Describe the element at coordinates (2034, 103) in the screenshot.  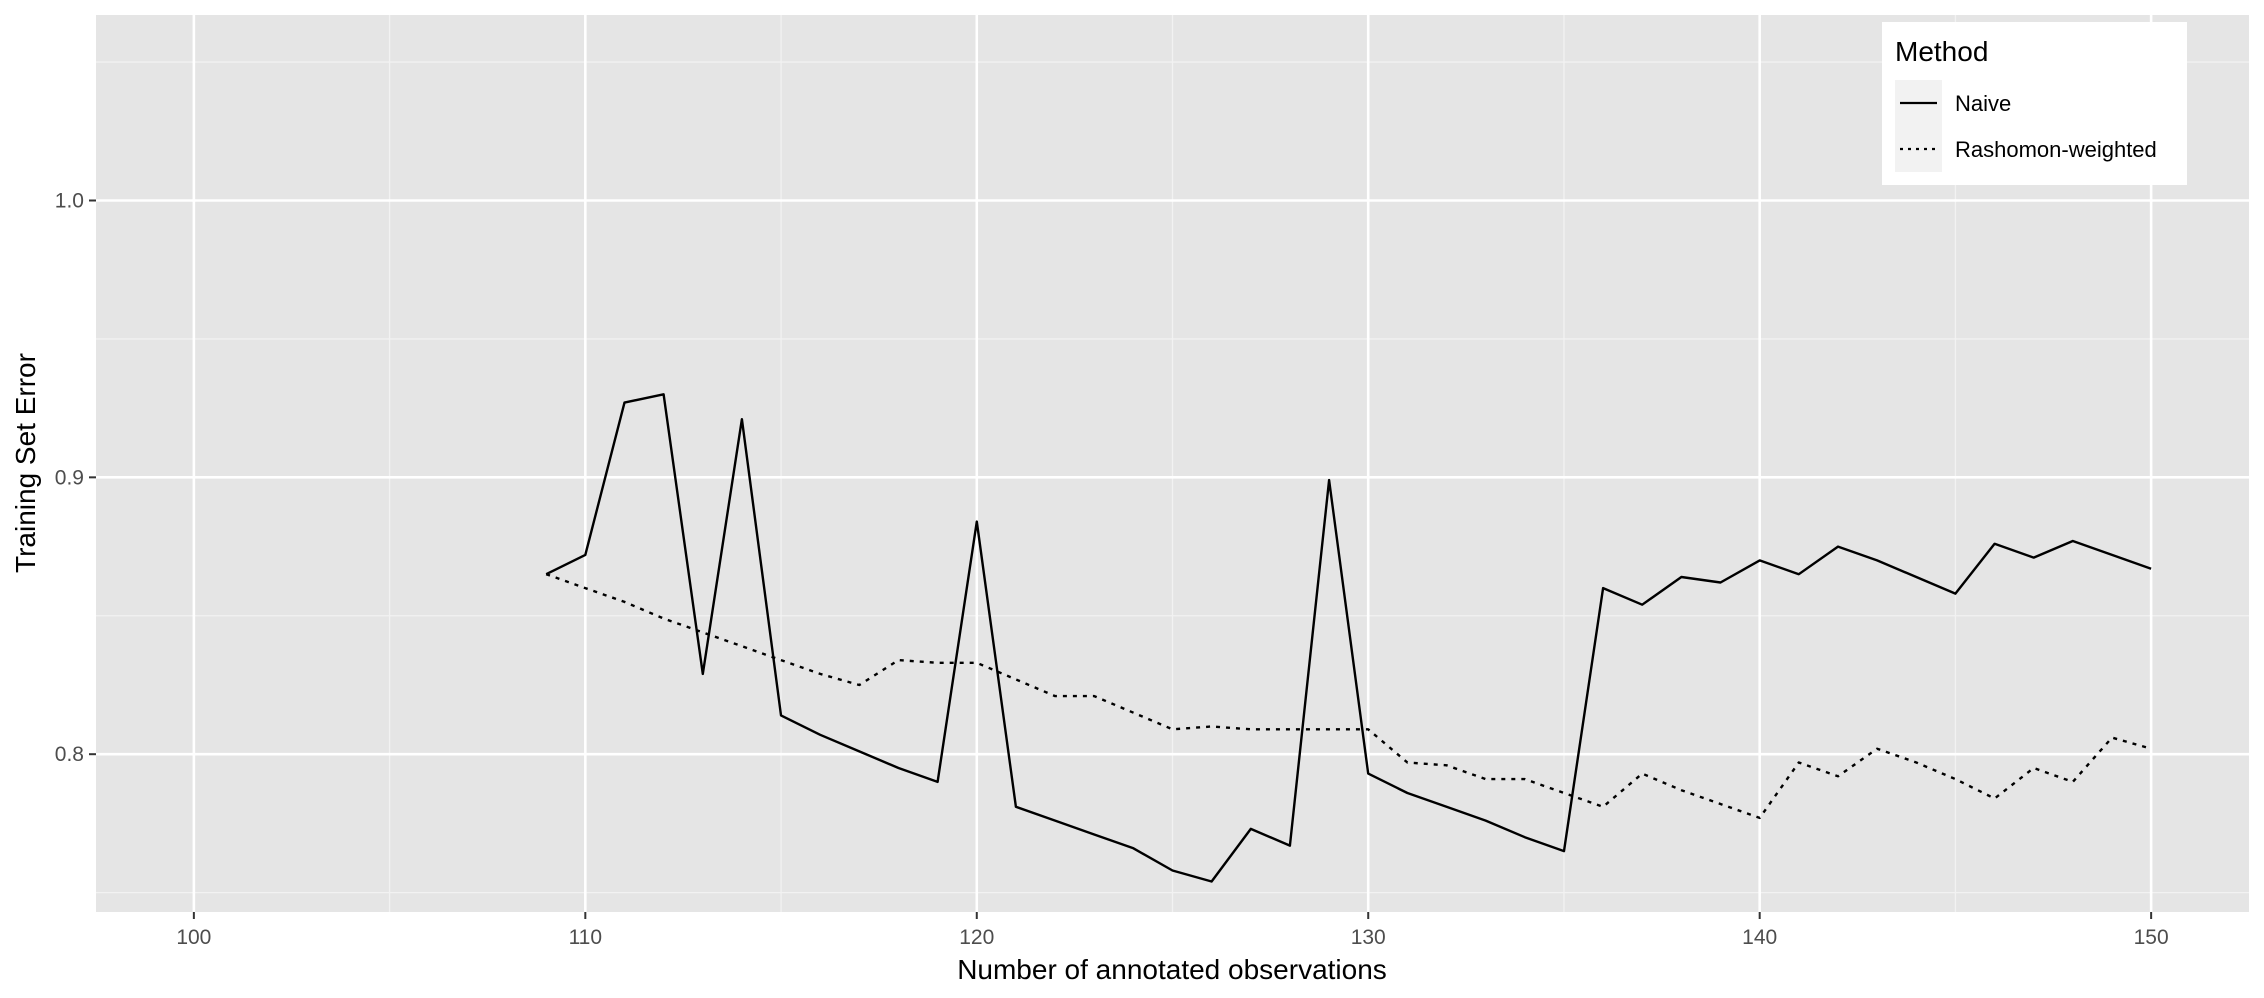
I see `legend: Method Naive Rashomon-weighted` at that location.